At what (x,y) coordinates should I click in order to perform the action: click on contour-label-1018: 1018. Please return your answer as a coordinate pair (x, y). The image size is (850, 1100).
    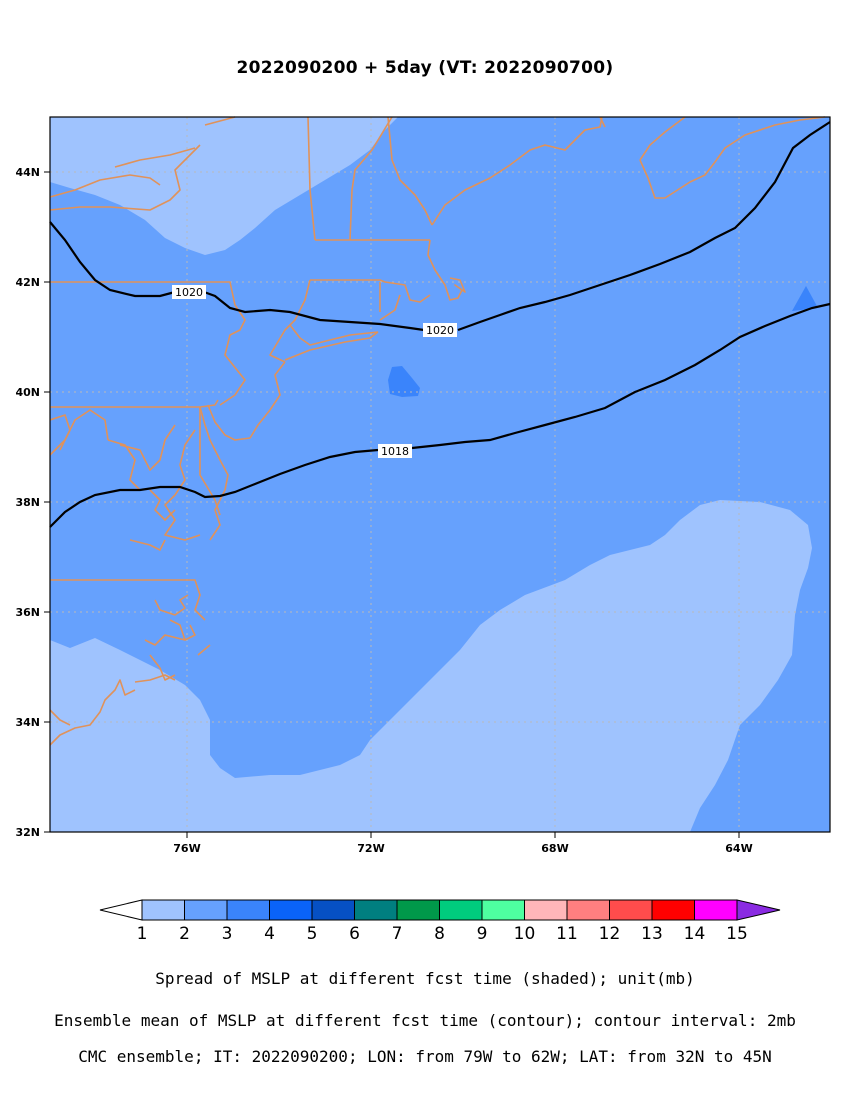
    Looking at the image, I should click on (395, 451).